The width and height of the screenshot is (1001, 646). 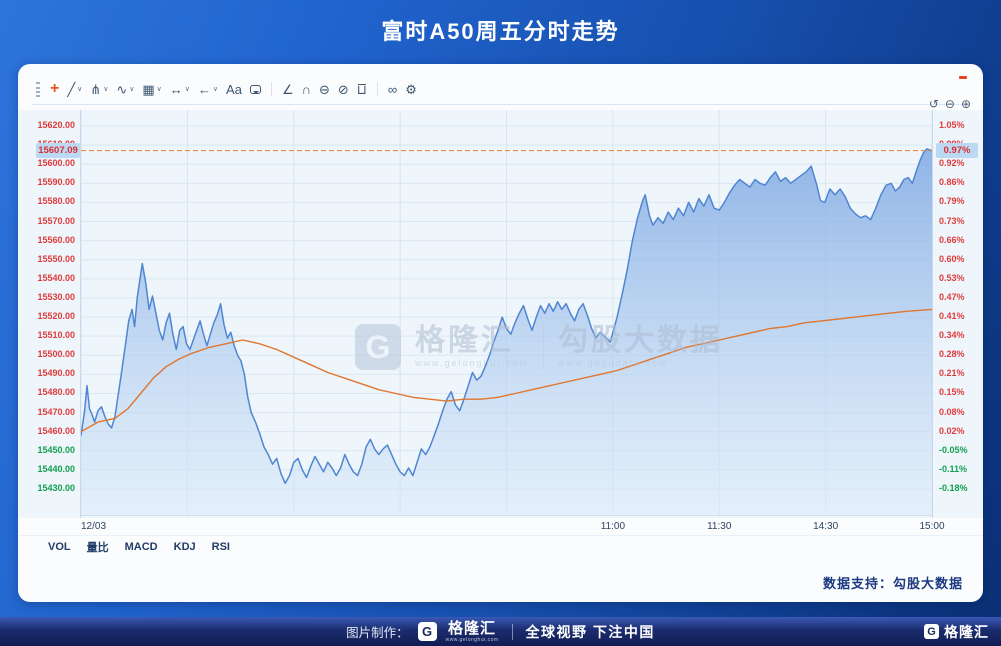 What do you see at coordinates (141, 546) in the screenshot?
I see `indicator-tab-macd: MACD` at bounding box center [141, 546].